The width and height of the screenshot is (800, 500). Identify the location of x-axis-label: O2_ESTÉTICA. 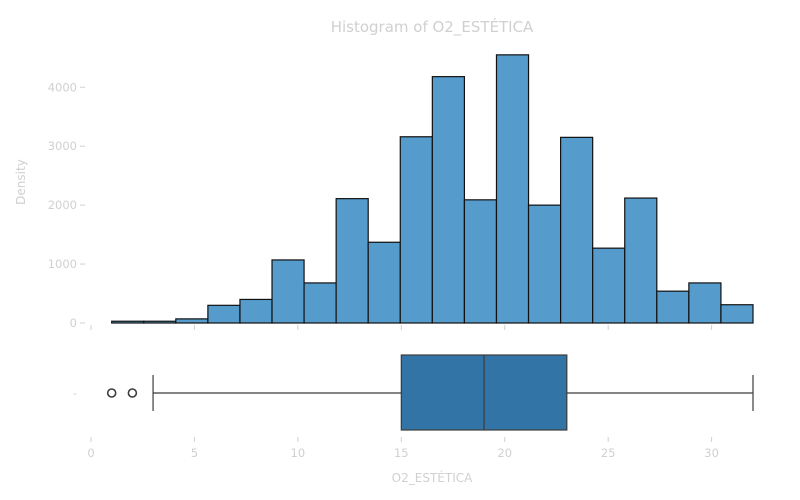
(432, 477).